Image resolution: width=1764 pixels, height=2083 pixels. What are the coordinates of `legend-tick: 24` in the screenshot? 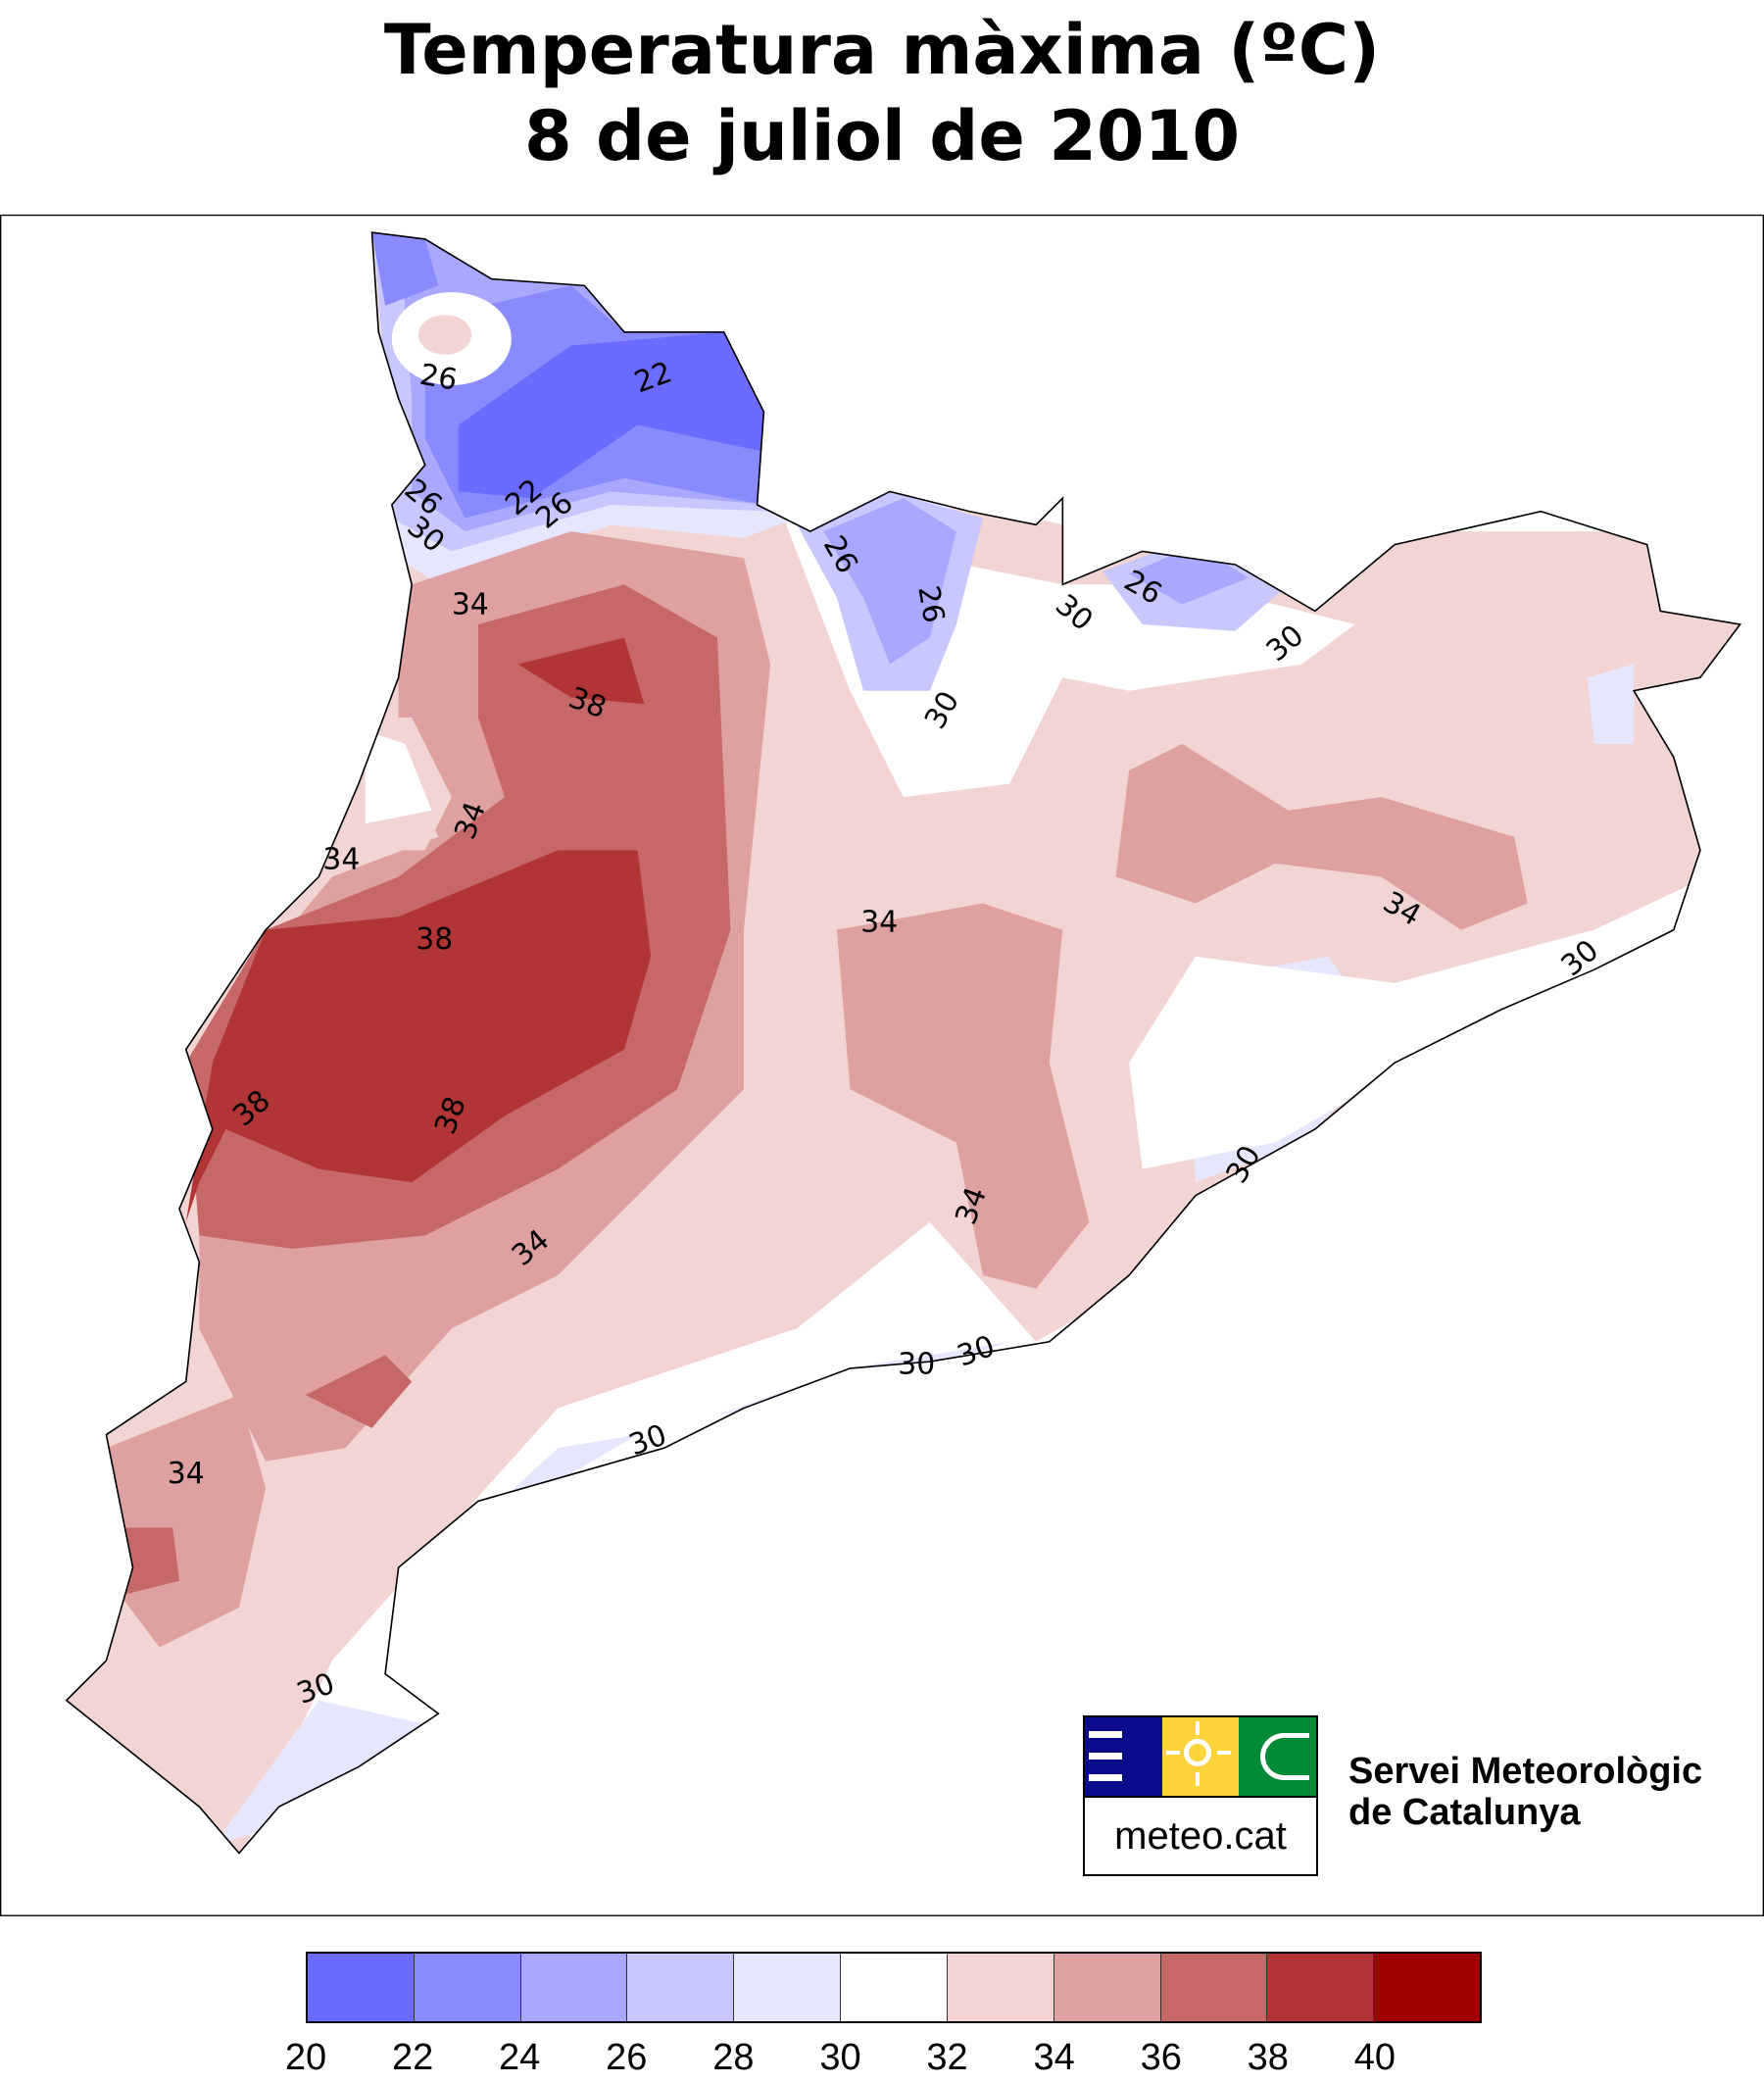 It's located at (520, 2057).